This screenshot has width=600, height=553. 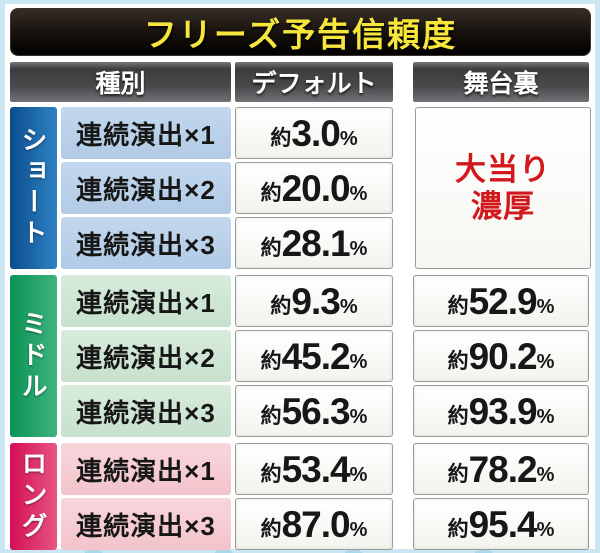 I want to click on percent-number: 95.4, so click(x=503, y=524).